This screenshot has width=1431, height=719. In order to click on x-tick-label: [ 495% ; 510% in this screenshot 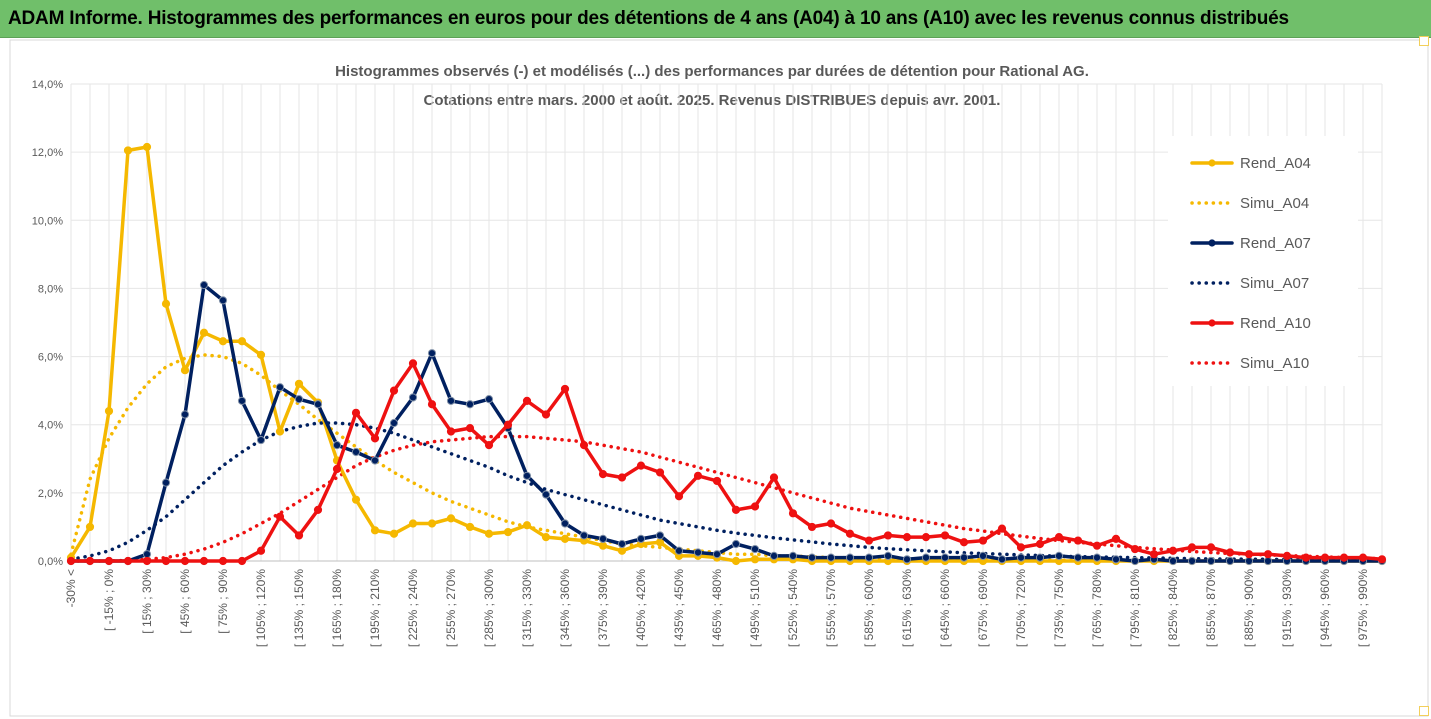, I will do `click(755, 608)`.